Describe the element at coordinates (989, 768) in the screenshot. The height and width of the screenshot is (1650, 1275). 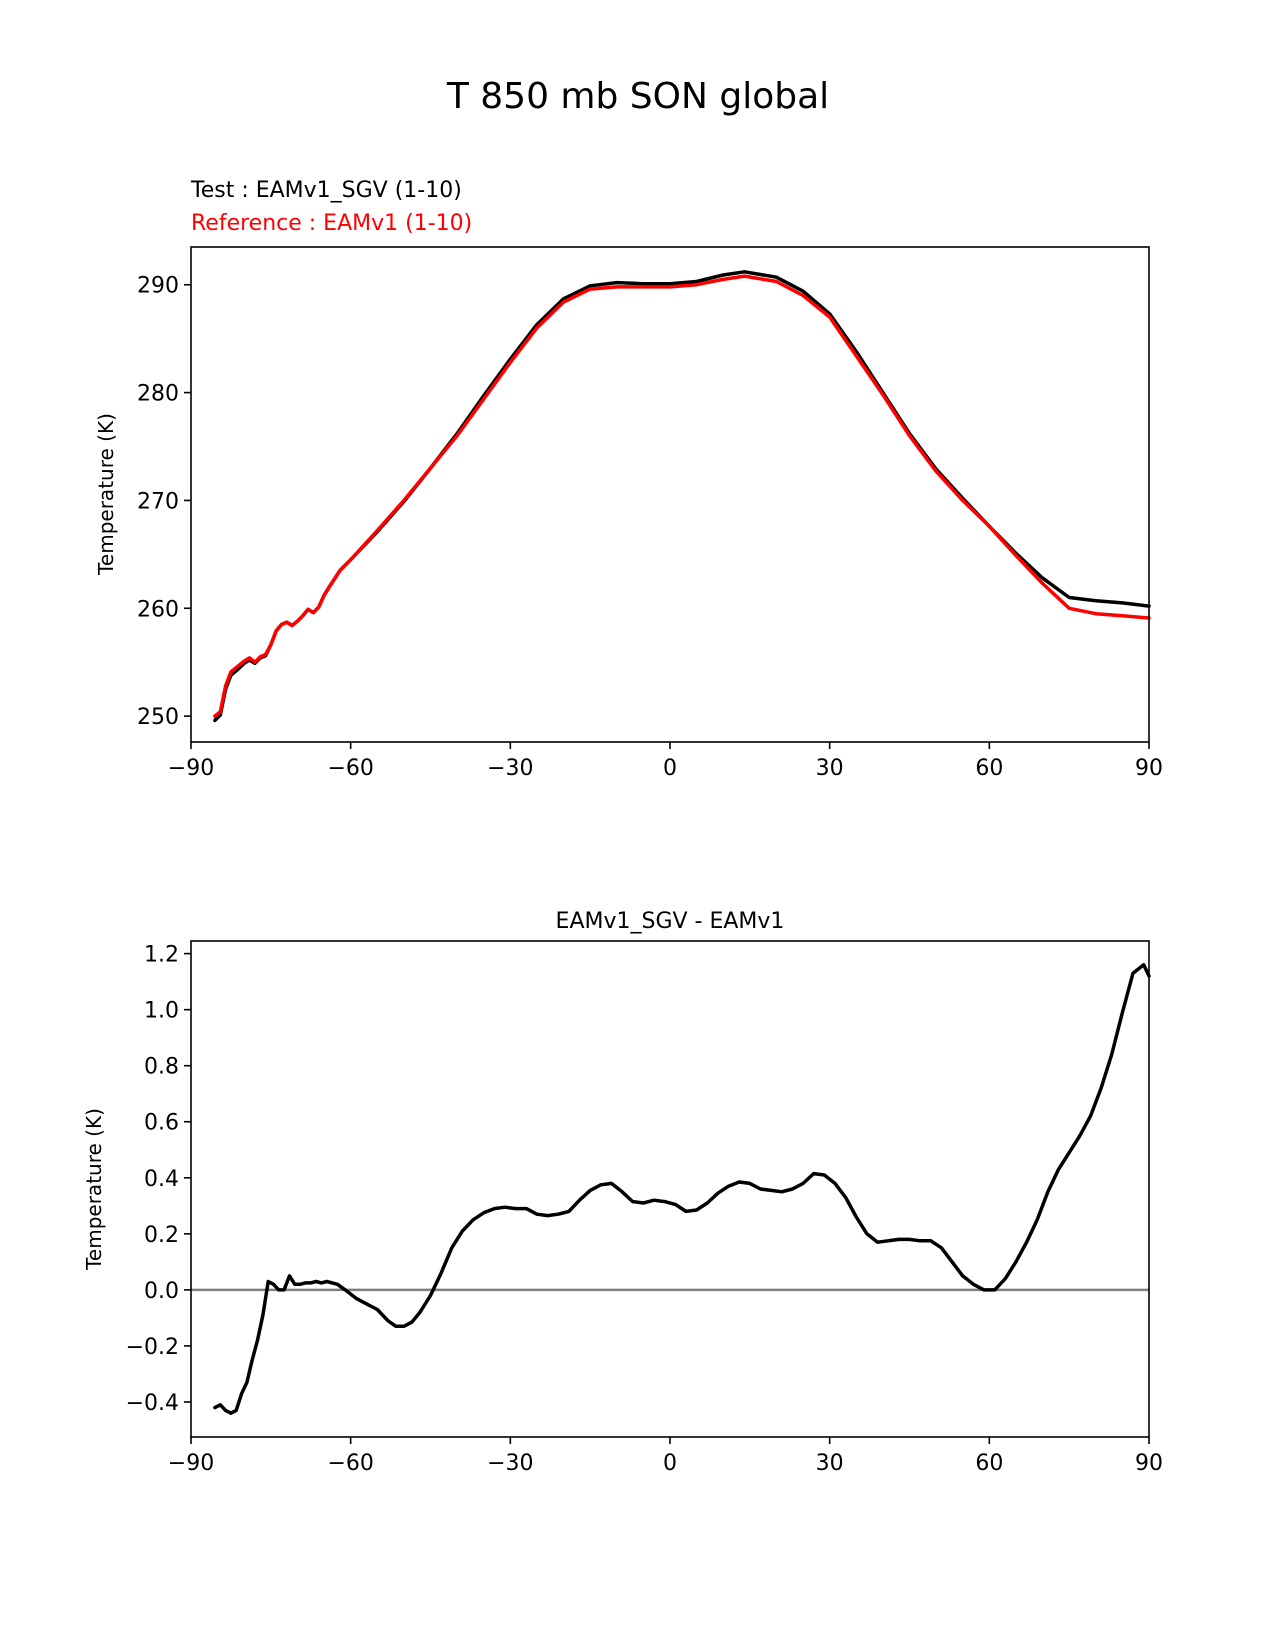
I see `top-x-tick-label: 60` at that location.